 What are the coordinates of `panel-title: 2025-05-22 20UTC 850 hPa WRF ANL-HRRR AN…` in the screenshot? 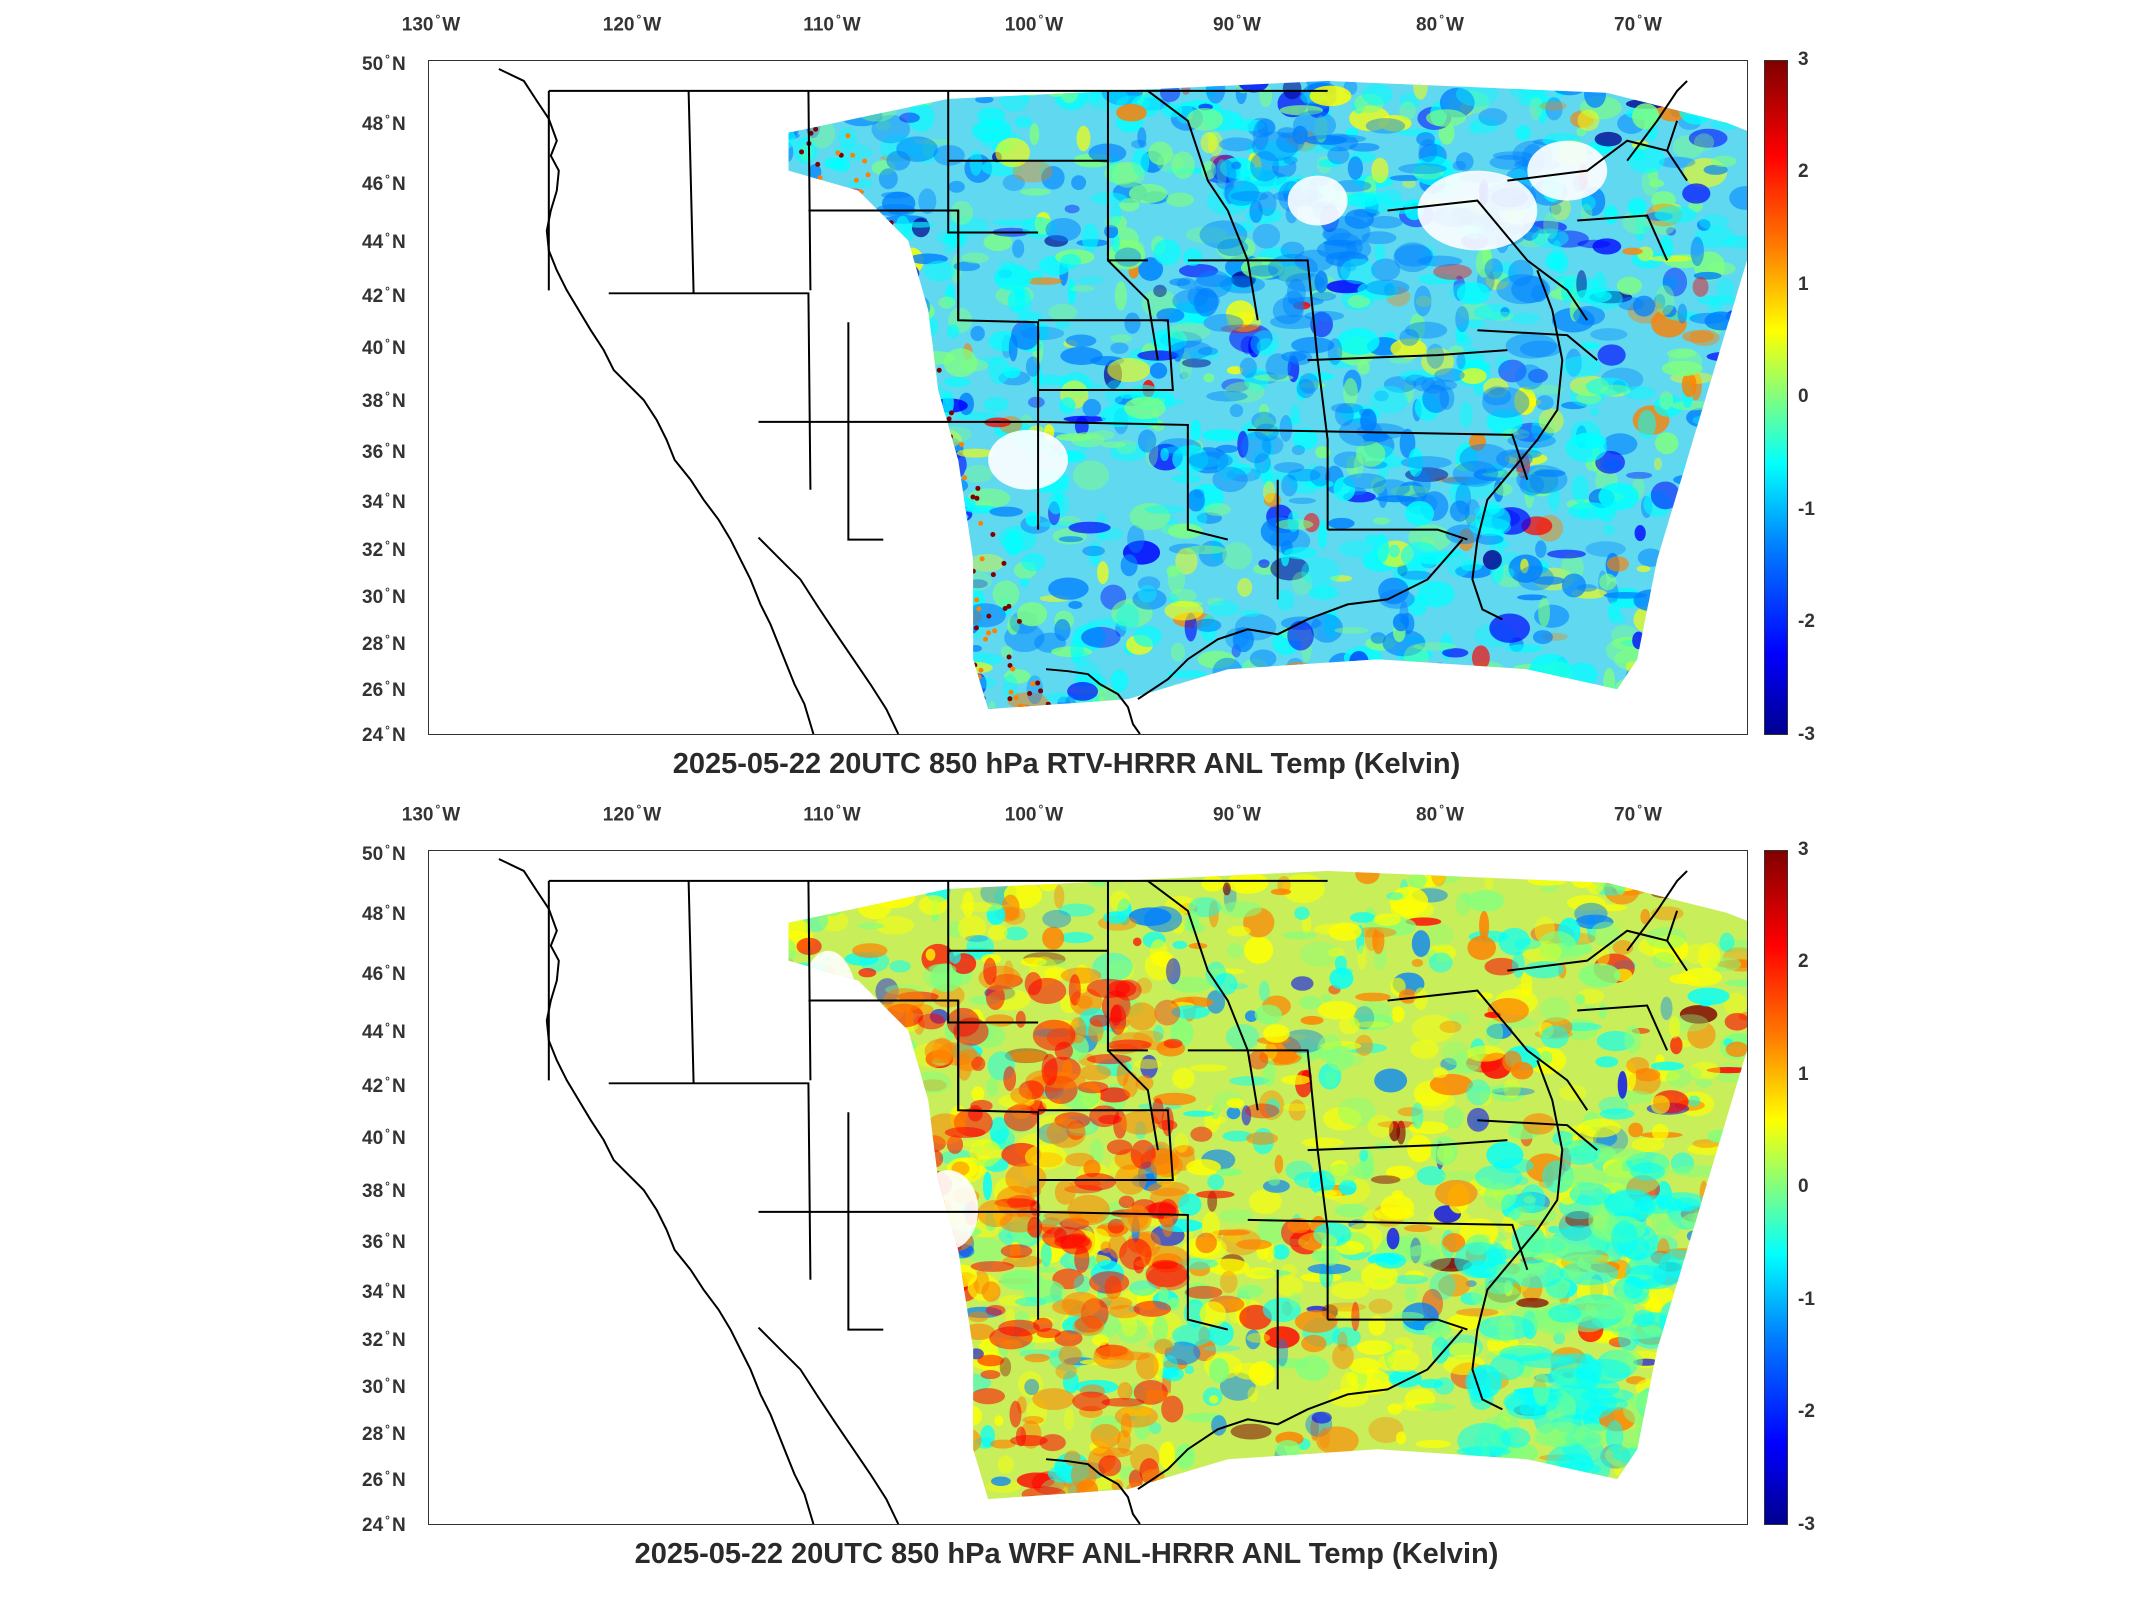 It's located at (1066, 1554).